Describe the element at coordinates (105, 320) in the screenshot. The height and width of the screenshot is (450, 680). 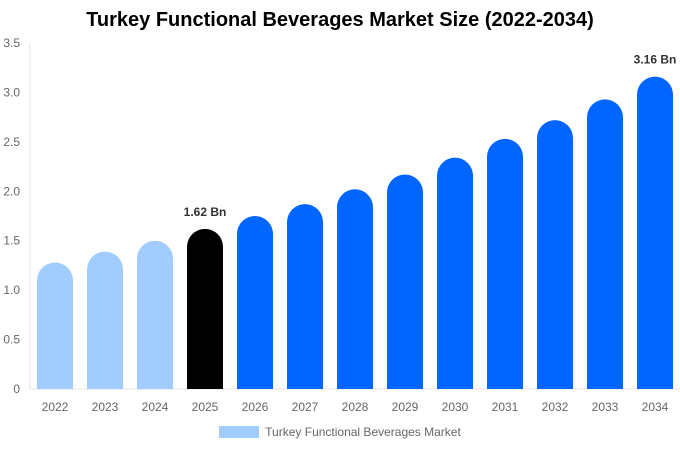
I see `bar-2023` at that location.